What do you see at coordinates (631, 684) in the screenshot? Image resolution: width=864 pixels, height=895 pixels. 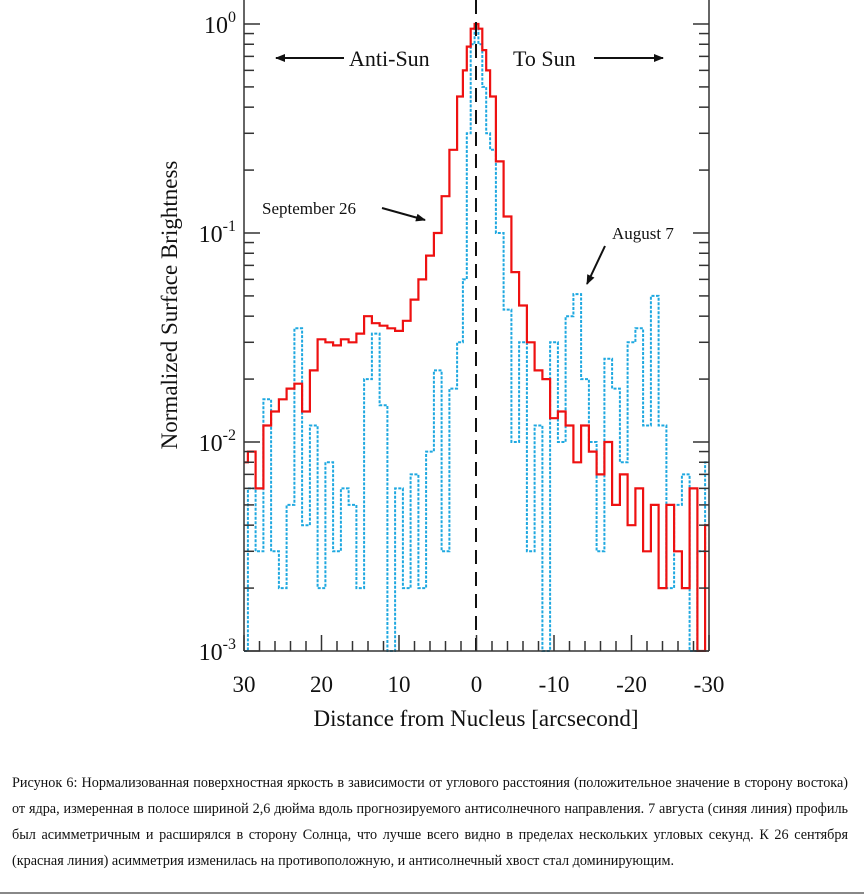 I see `x-tick-label: -20` at bounding box center [631, 684].